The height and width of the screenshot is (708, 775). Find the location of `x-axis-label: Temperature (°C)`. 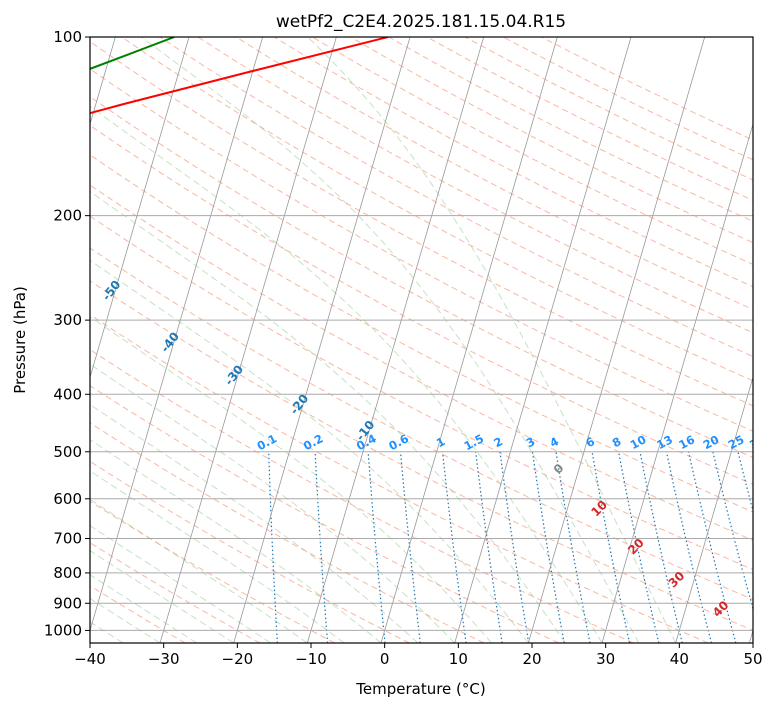

x-axis-label: Temperature (°C) is located at coordinates (420, 689).